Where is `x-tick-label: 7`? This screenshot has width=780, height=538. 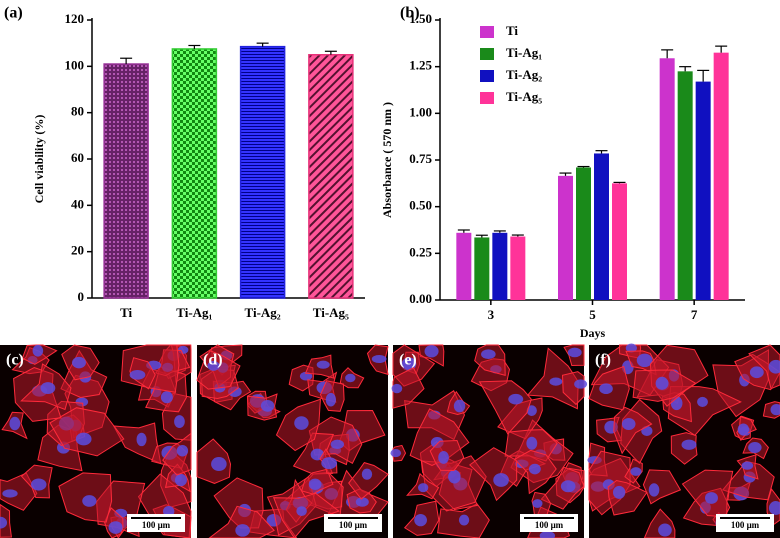 x-tick-label: 7 is located at coordinates (694, 314).